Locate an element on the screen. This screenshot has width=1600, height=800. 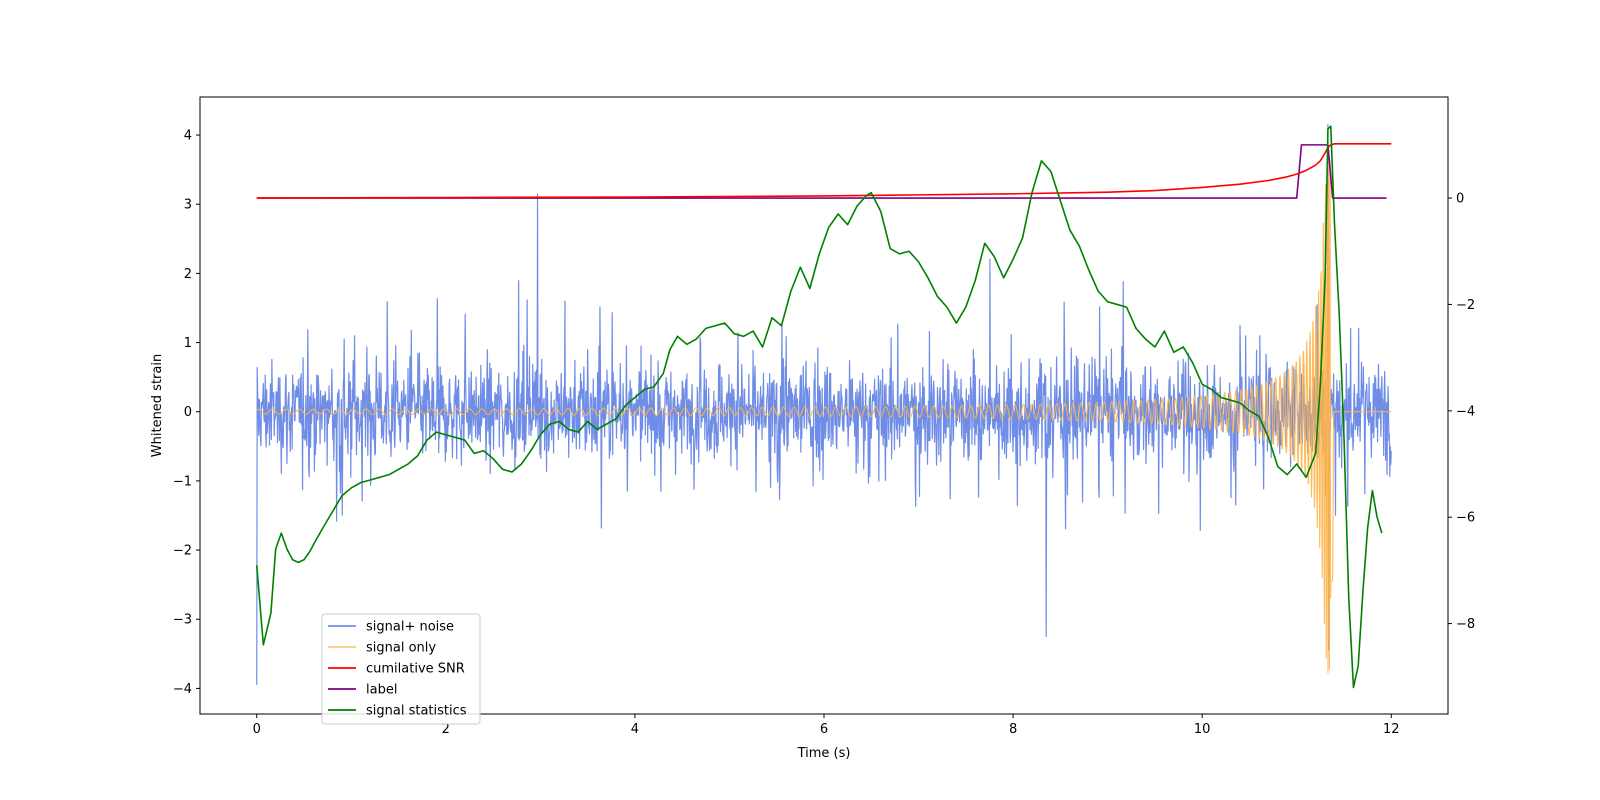
y-tick-label: 3 is located at coordinates (188, 205).